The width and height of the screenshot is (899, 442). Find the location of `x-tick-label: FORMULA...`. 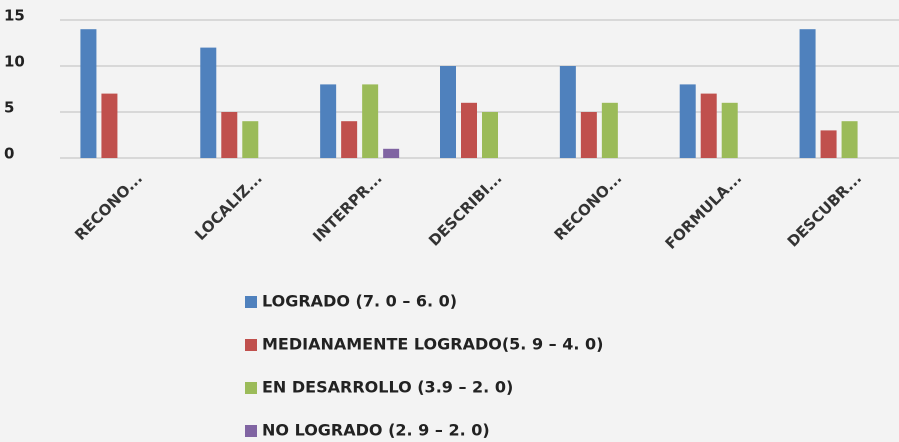

x-tick-label: FORMULA... is located at coordinates (704, 211).